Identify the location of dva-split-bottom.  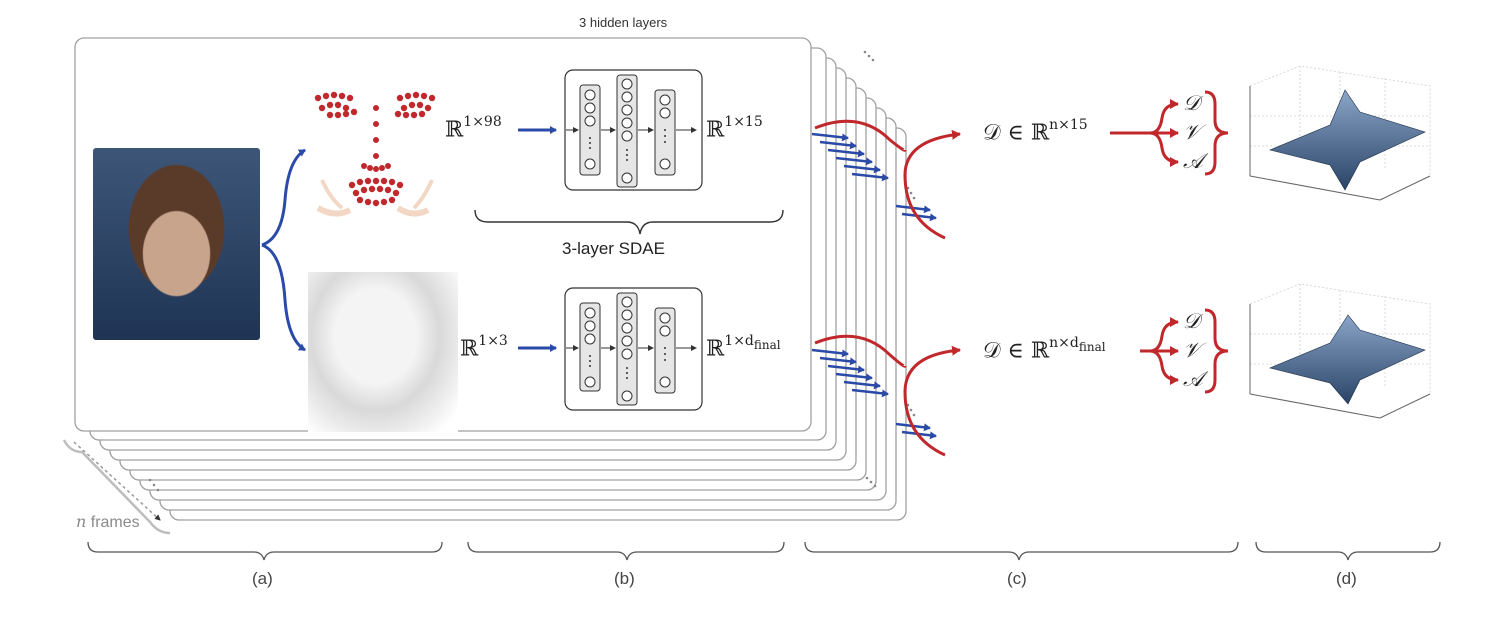
(1159, 351).